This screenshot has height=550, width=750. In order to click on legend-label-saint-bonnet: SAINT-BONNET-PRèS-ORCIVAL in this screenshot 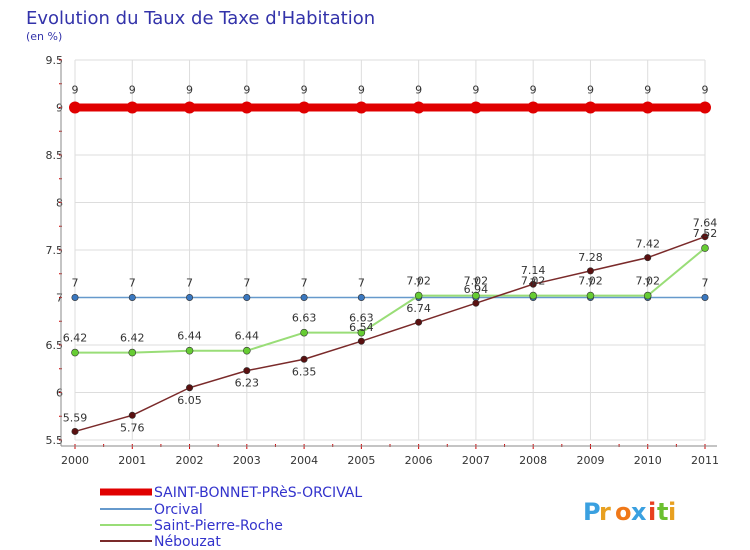, I will do `click(258, 493)`.